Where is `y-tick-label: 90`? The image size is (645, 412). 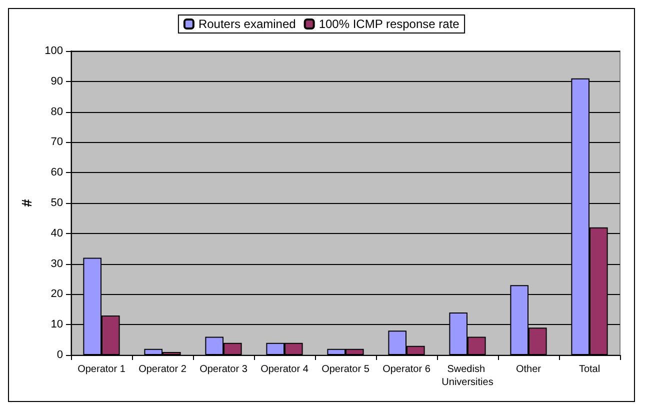
y-tick-label: 90 is located at coordinates (56, 81).